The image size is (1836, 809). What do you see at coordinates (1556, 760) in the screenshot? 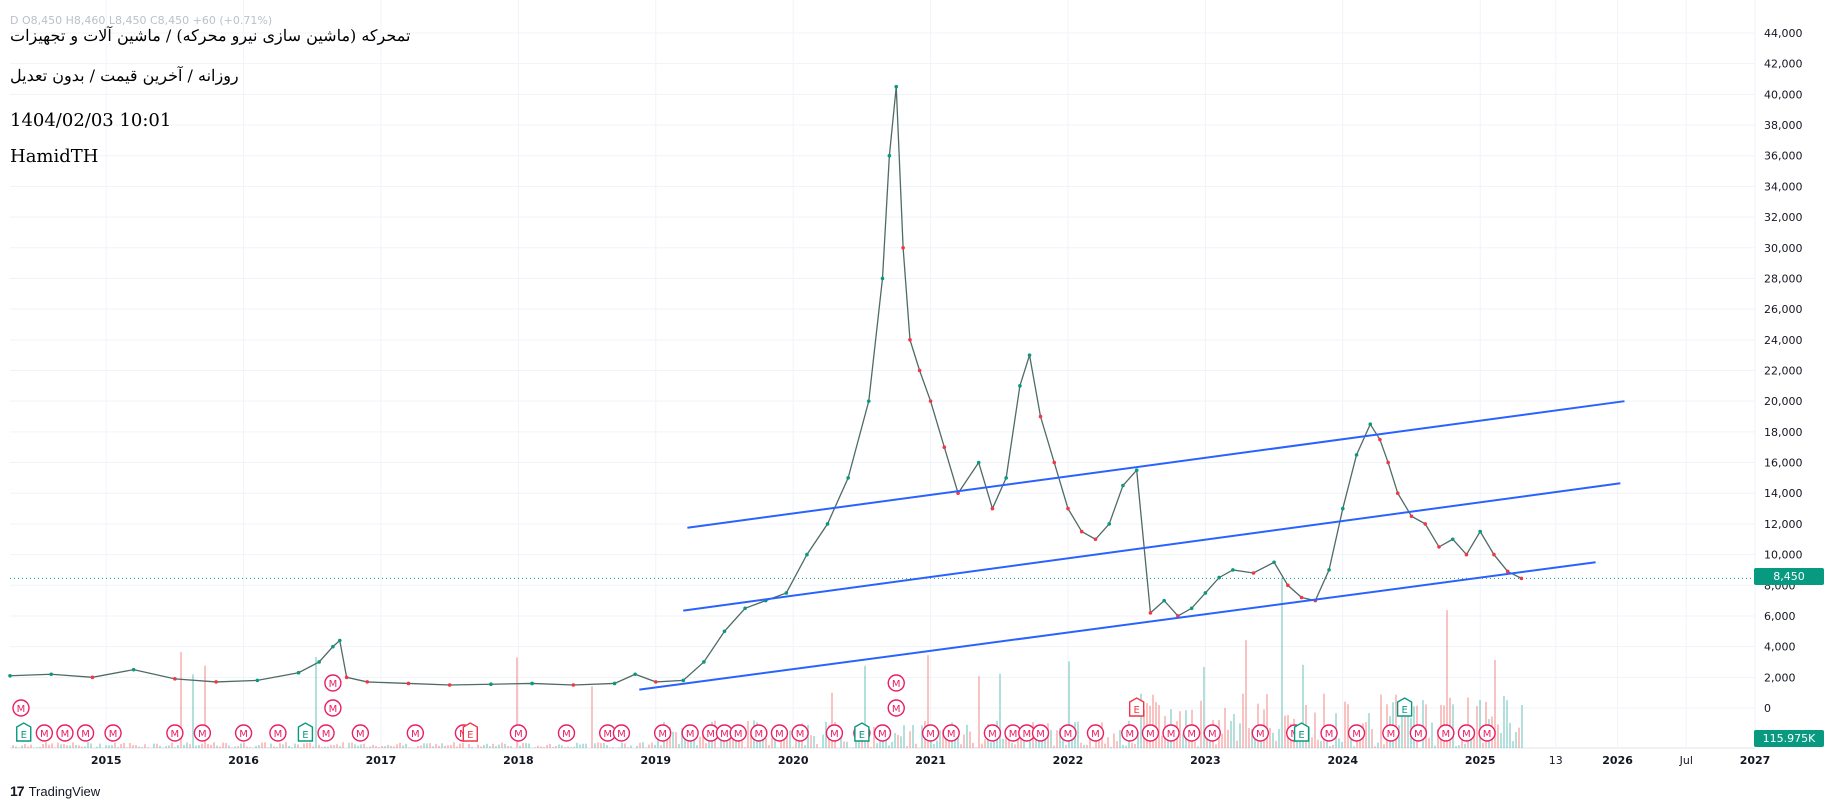
I see `x-tick-label: 13` at bounding box center [1556, 760].